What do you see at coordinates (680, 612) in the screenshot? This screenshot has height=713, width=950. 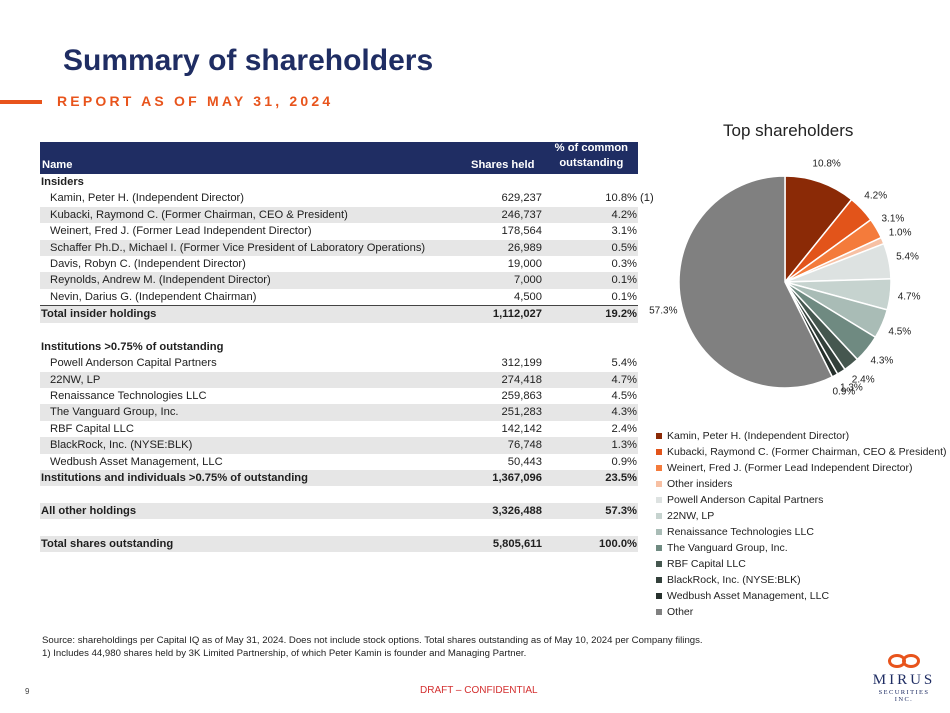 I see `legend-label: Other` at bounding box center [680, 612].